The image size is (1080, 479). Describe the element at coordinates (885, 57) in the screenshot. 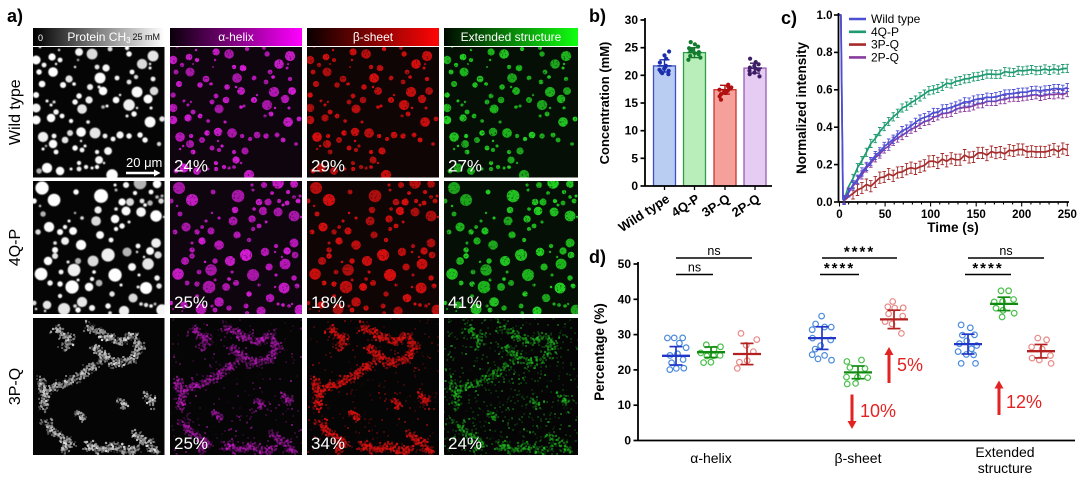

I see `svg-text: 2P-Q` at that location.